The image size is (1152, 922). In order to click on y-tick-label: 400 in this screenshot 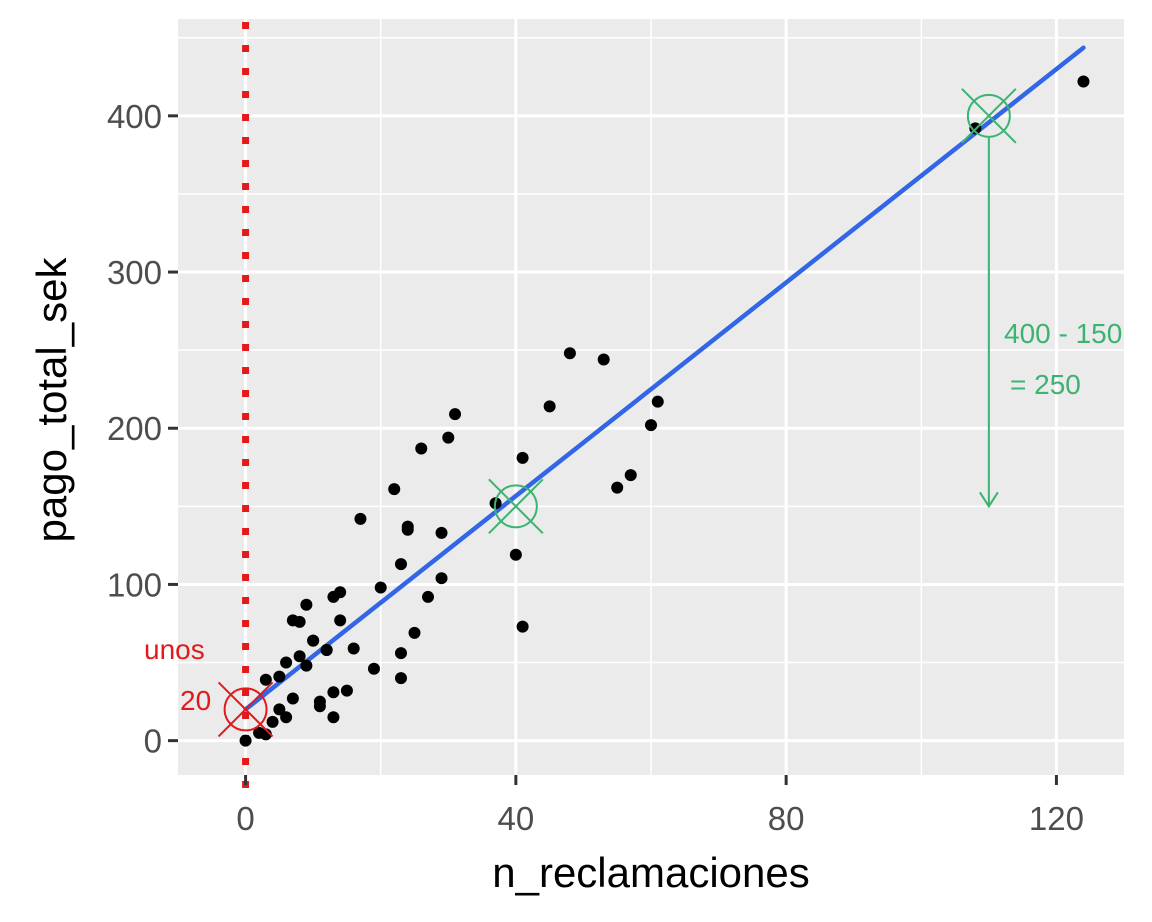, I will do `click(134, 116)`.